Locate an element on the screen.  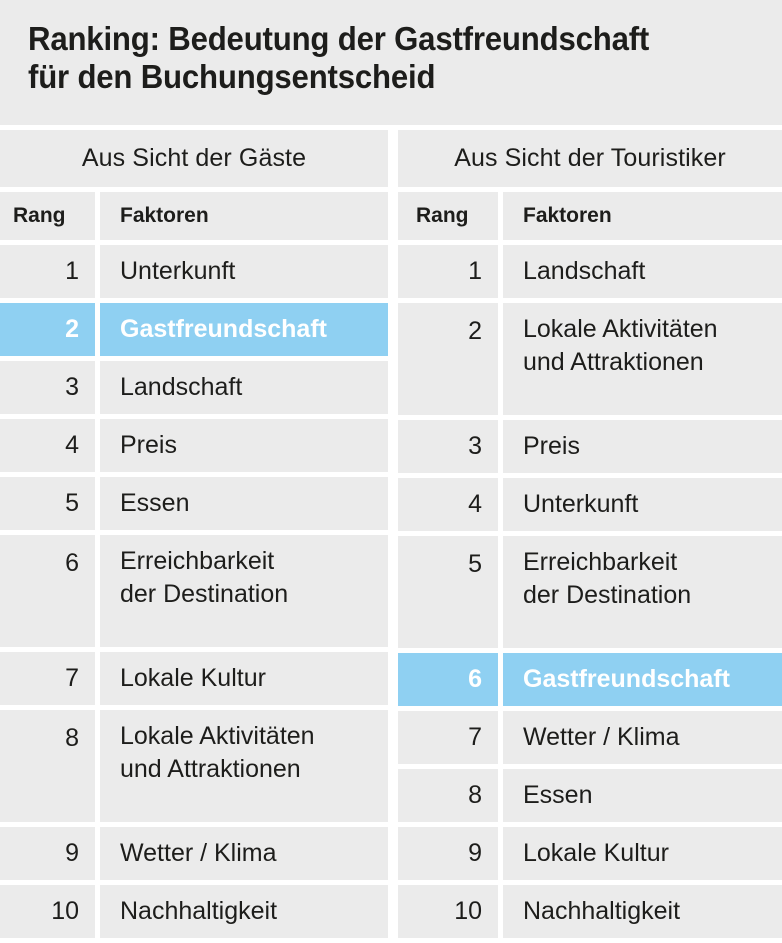
table-row: 6 Erreichbarkeit der Destination is located at coordinates (194, 591).